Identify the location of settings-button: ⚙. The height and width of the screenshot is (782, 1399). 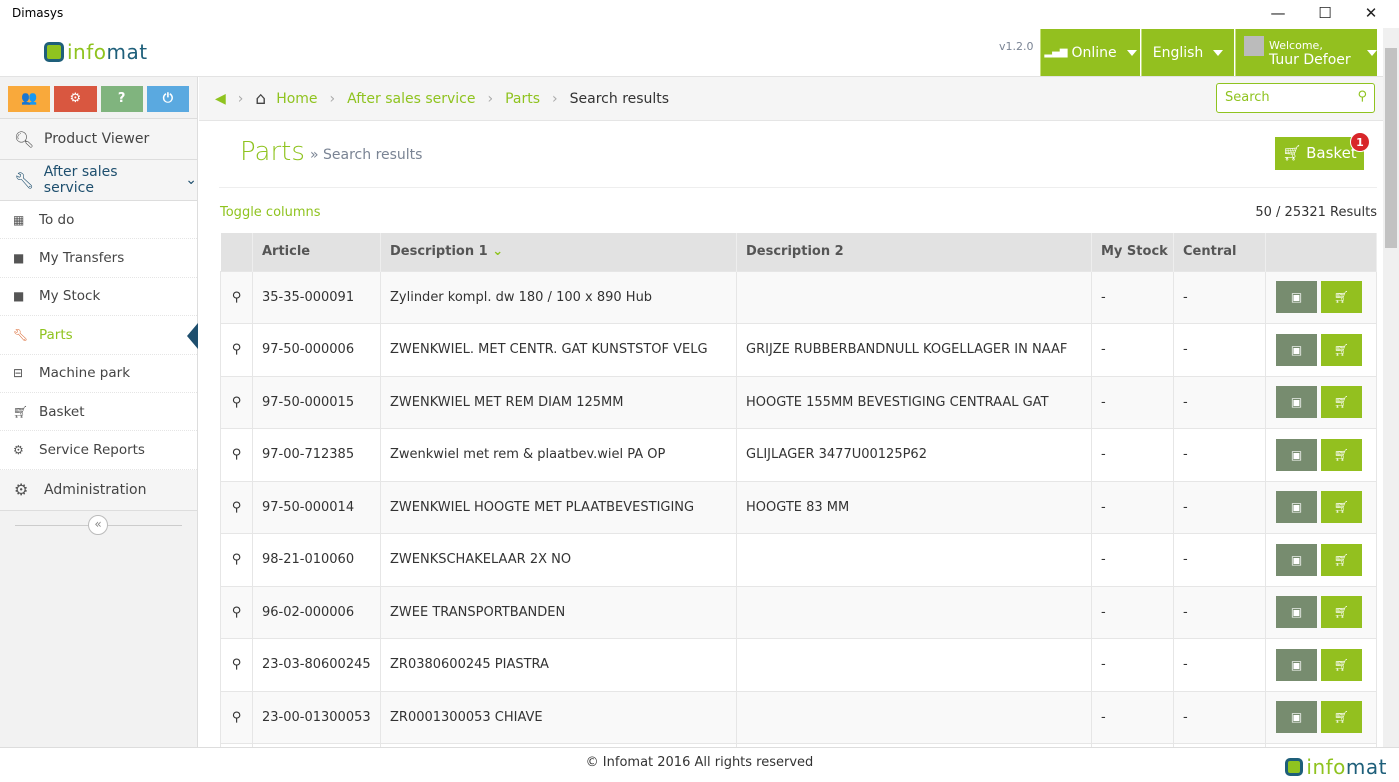
(75, 99).